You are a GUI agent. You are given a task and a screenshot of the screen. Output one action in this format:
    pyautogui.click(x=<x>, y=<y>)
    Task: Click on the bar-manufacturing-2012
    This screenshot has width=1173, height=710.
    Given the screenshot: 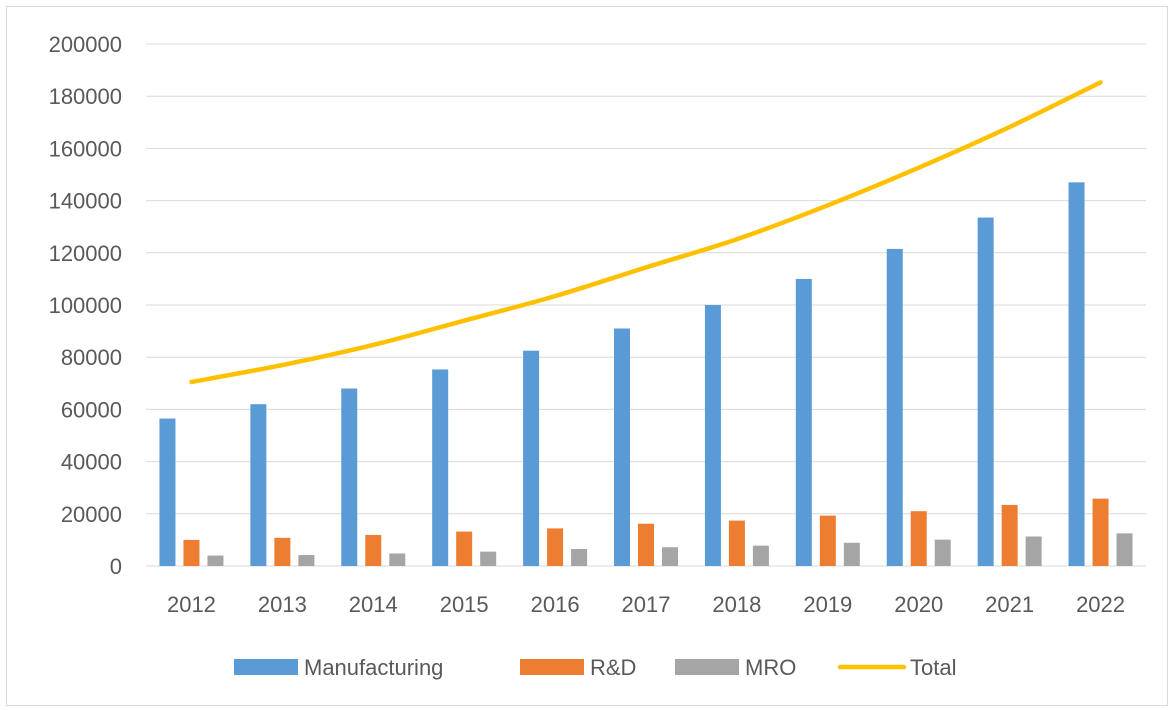 What is the action you would take?
    pyautogui.click(x=167, y=492)
    